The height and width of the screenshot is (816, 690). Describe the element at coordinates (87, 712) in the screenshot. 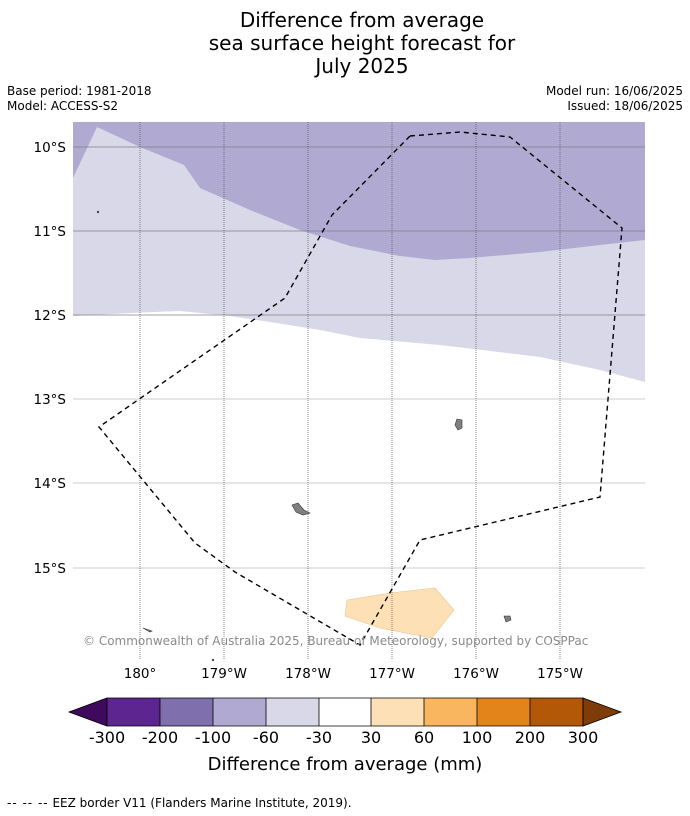

I see `colorbar-extend-low` at that location.